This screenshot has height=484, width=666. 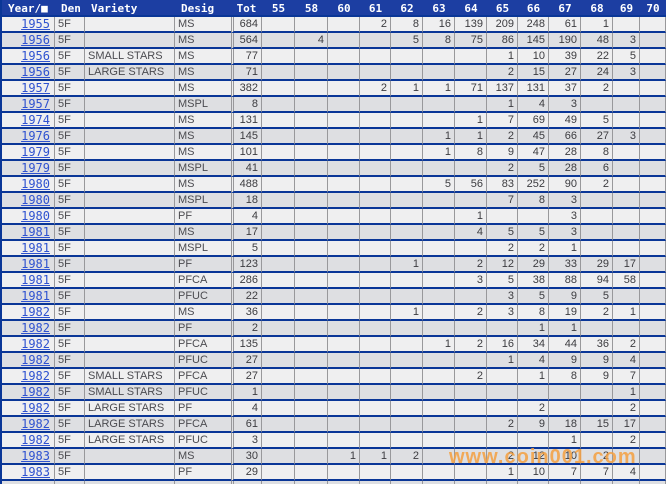 What do you see at coordinates (439, 8) in the screenshot?
I see `column-header-g63: 63` at bounding box center [439, 8].